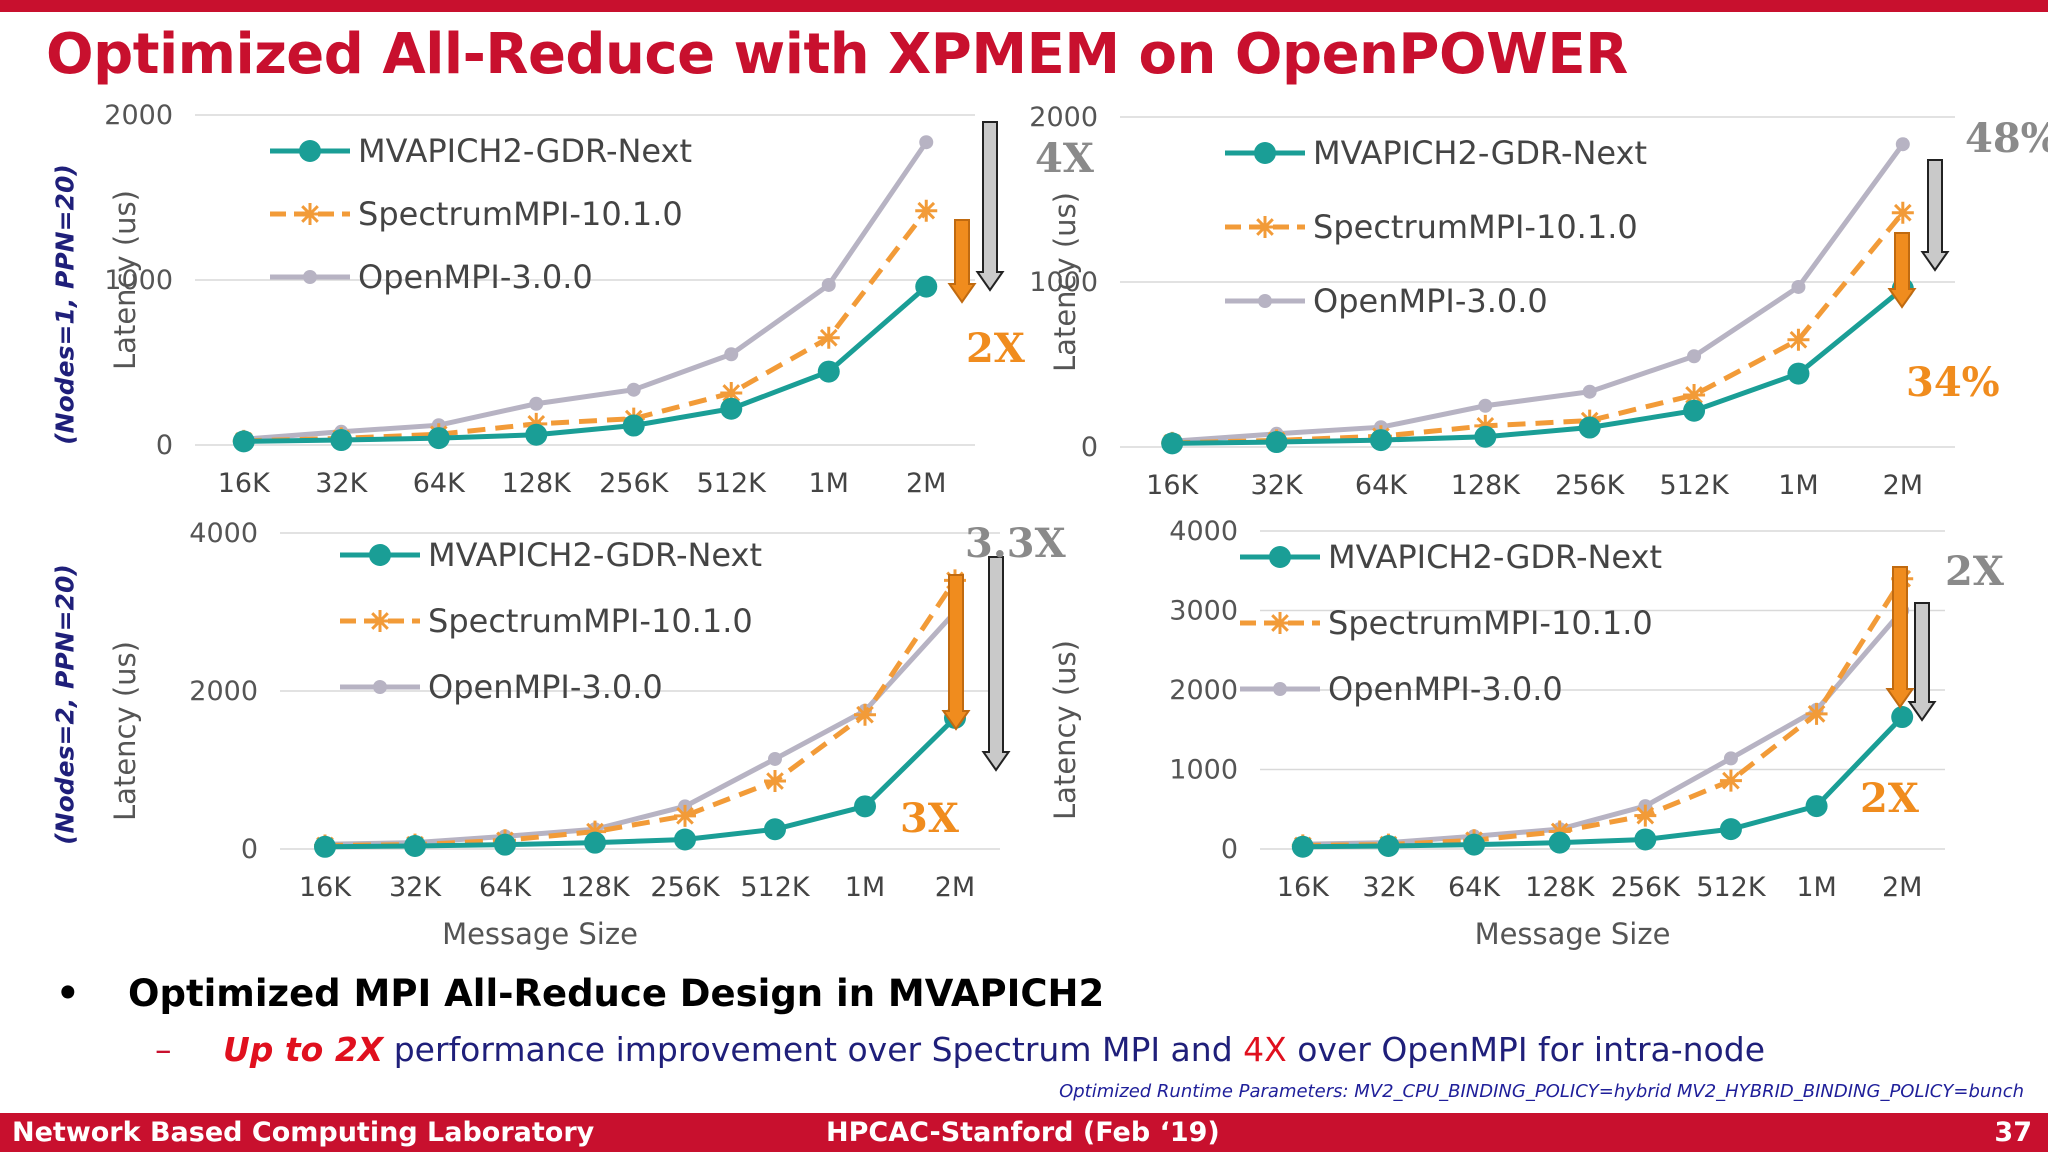 The height and width of the screenshot is (1152, 2048). I want to click on x-tick-label: 512K, so click(1694, 485).